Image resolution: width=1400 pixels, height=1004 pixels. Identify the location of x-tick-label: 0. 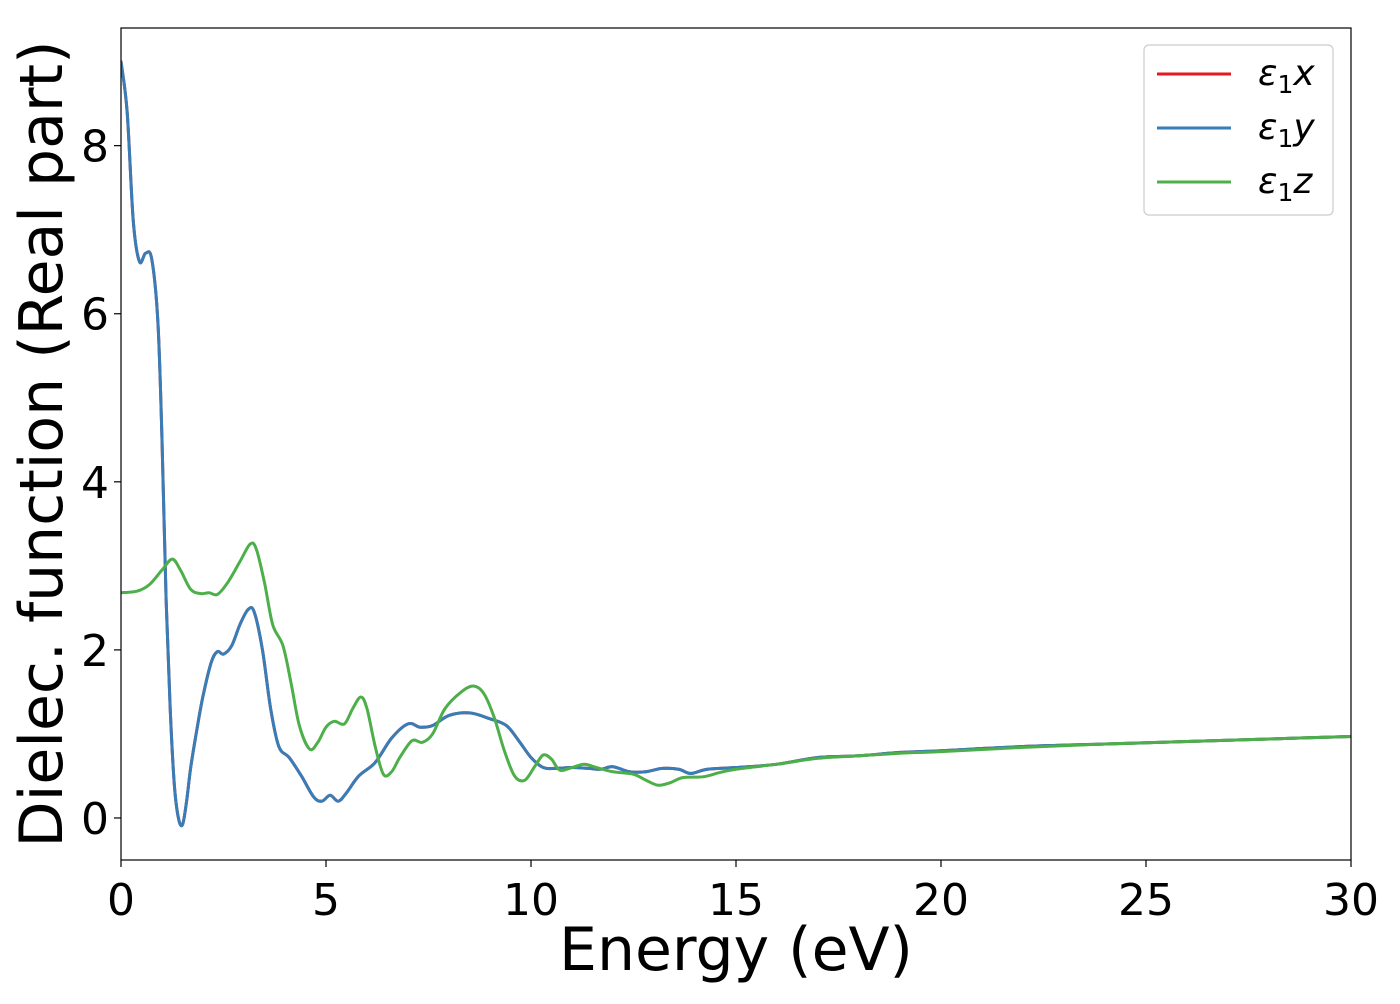
(121, 900).